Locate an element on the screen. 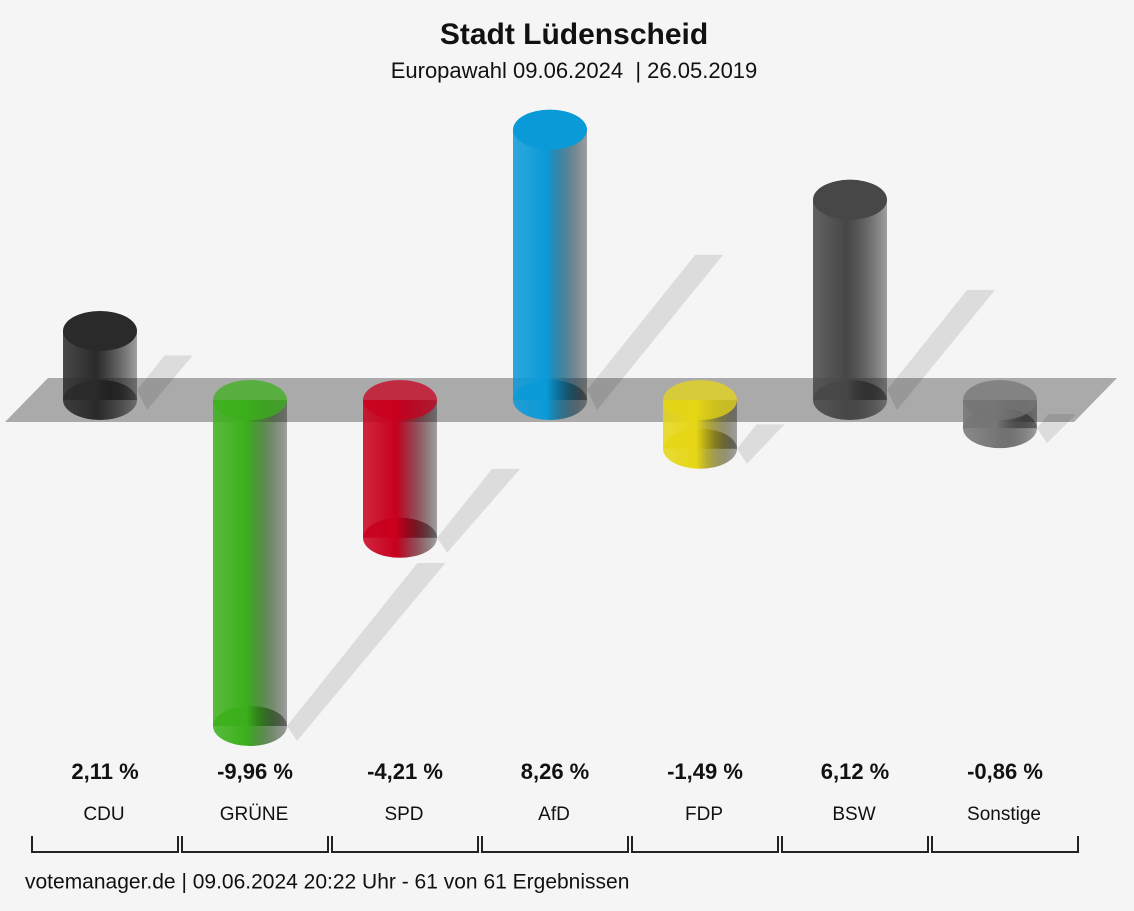  x-tick-label: CDU is located at coordinates (103, 814).